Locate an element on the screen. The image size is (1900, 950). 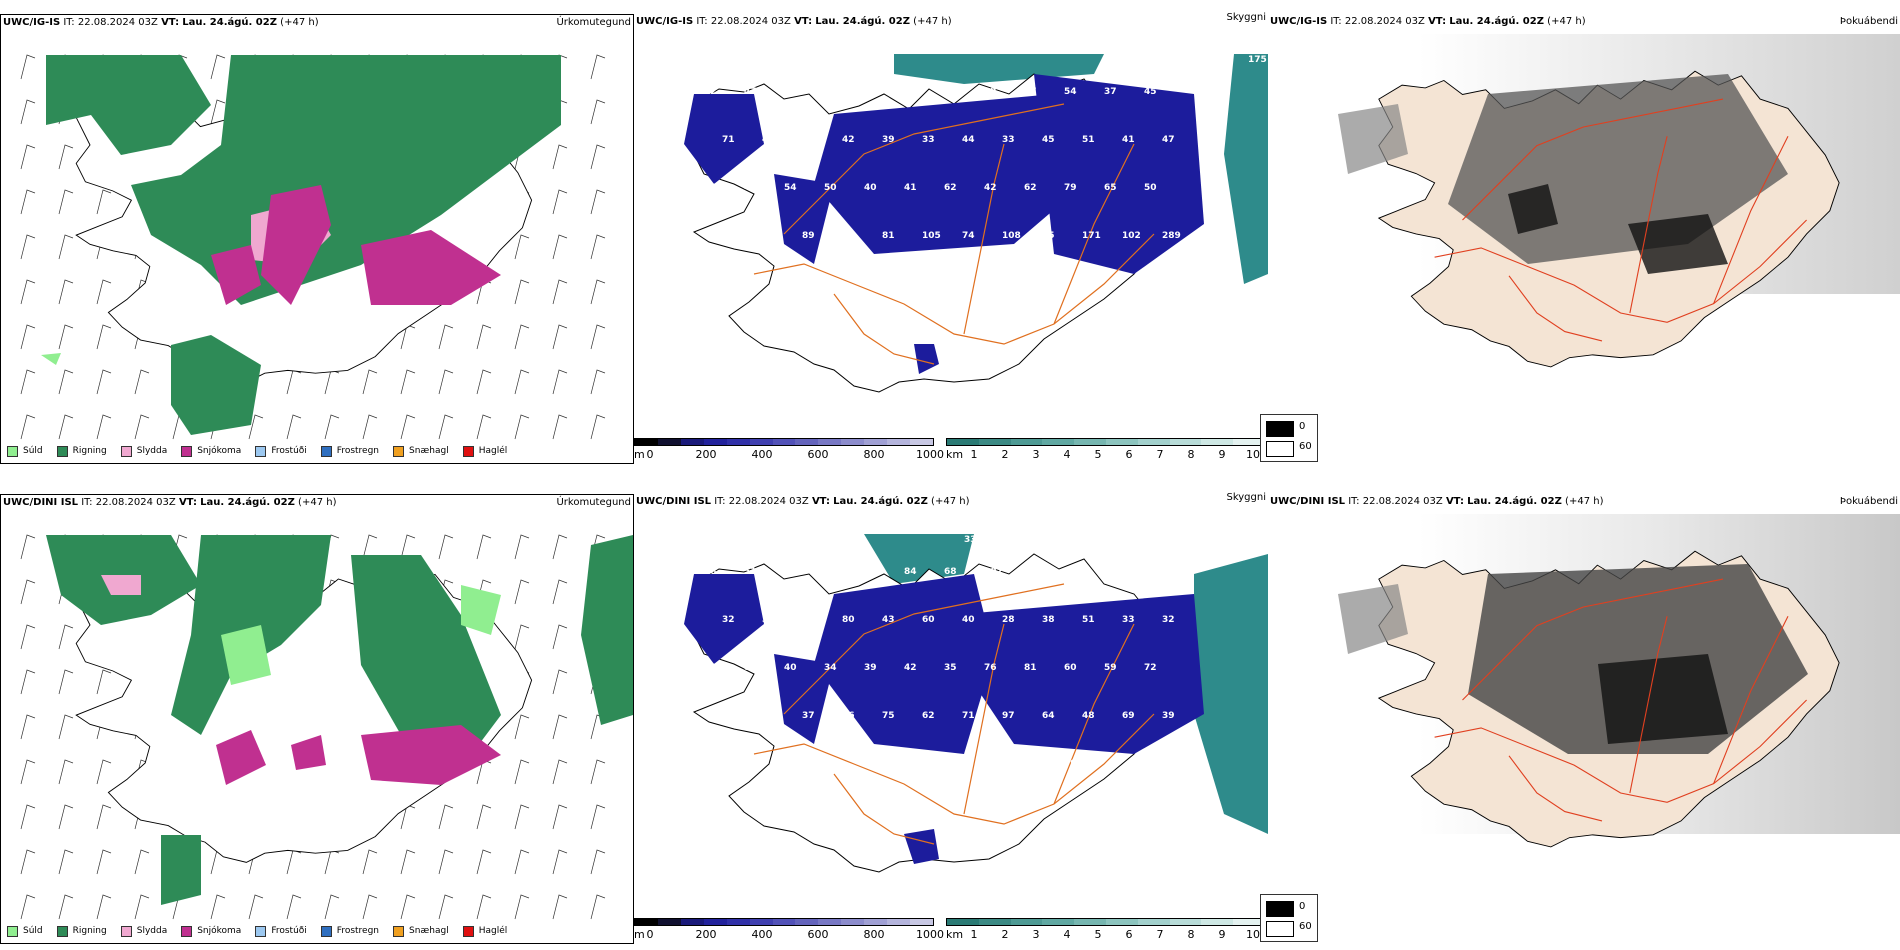
visibility-value: 289 is located at coordinates (1171, 236).